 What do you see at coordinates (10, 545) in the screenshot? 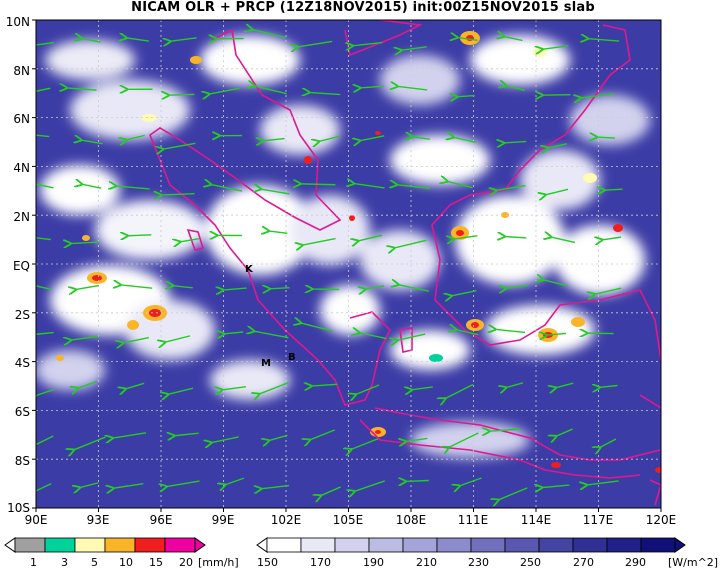
I see `prcp-colorbar-low-arrow` at bounding box center [10, 545].